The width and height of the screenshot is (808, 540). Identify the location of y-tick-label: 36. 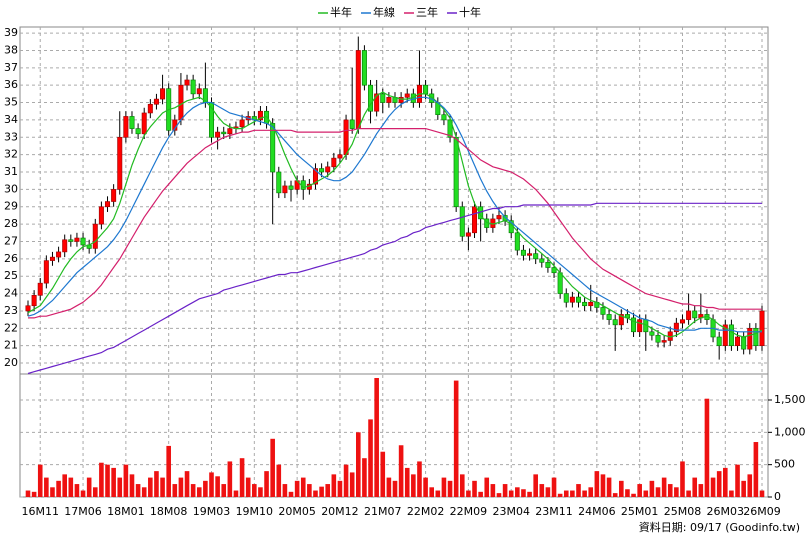
(11, 84).